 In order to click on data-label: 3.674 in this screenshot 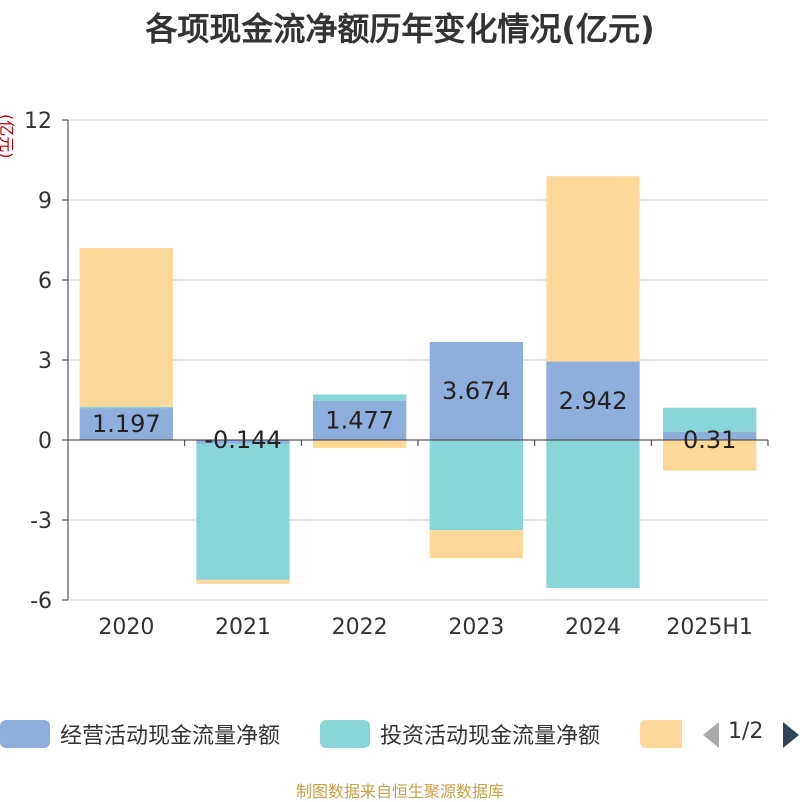, I will do `click(476, 391)`.